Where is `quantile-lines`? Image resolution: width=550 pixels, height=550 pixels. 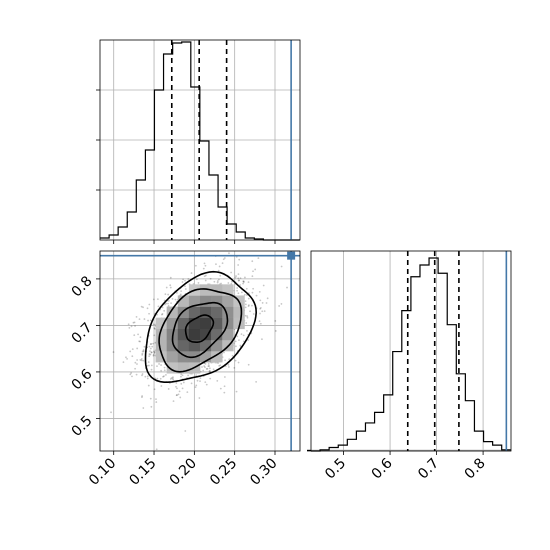
quantile-lines is located at coordinates (199, 140).